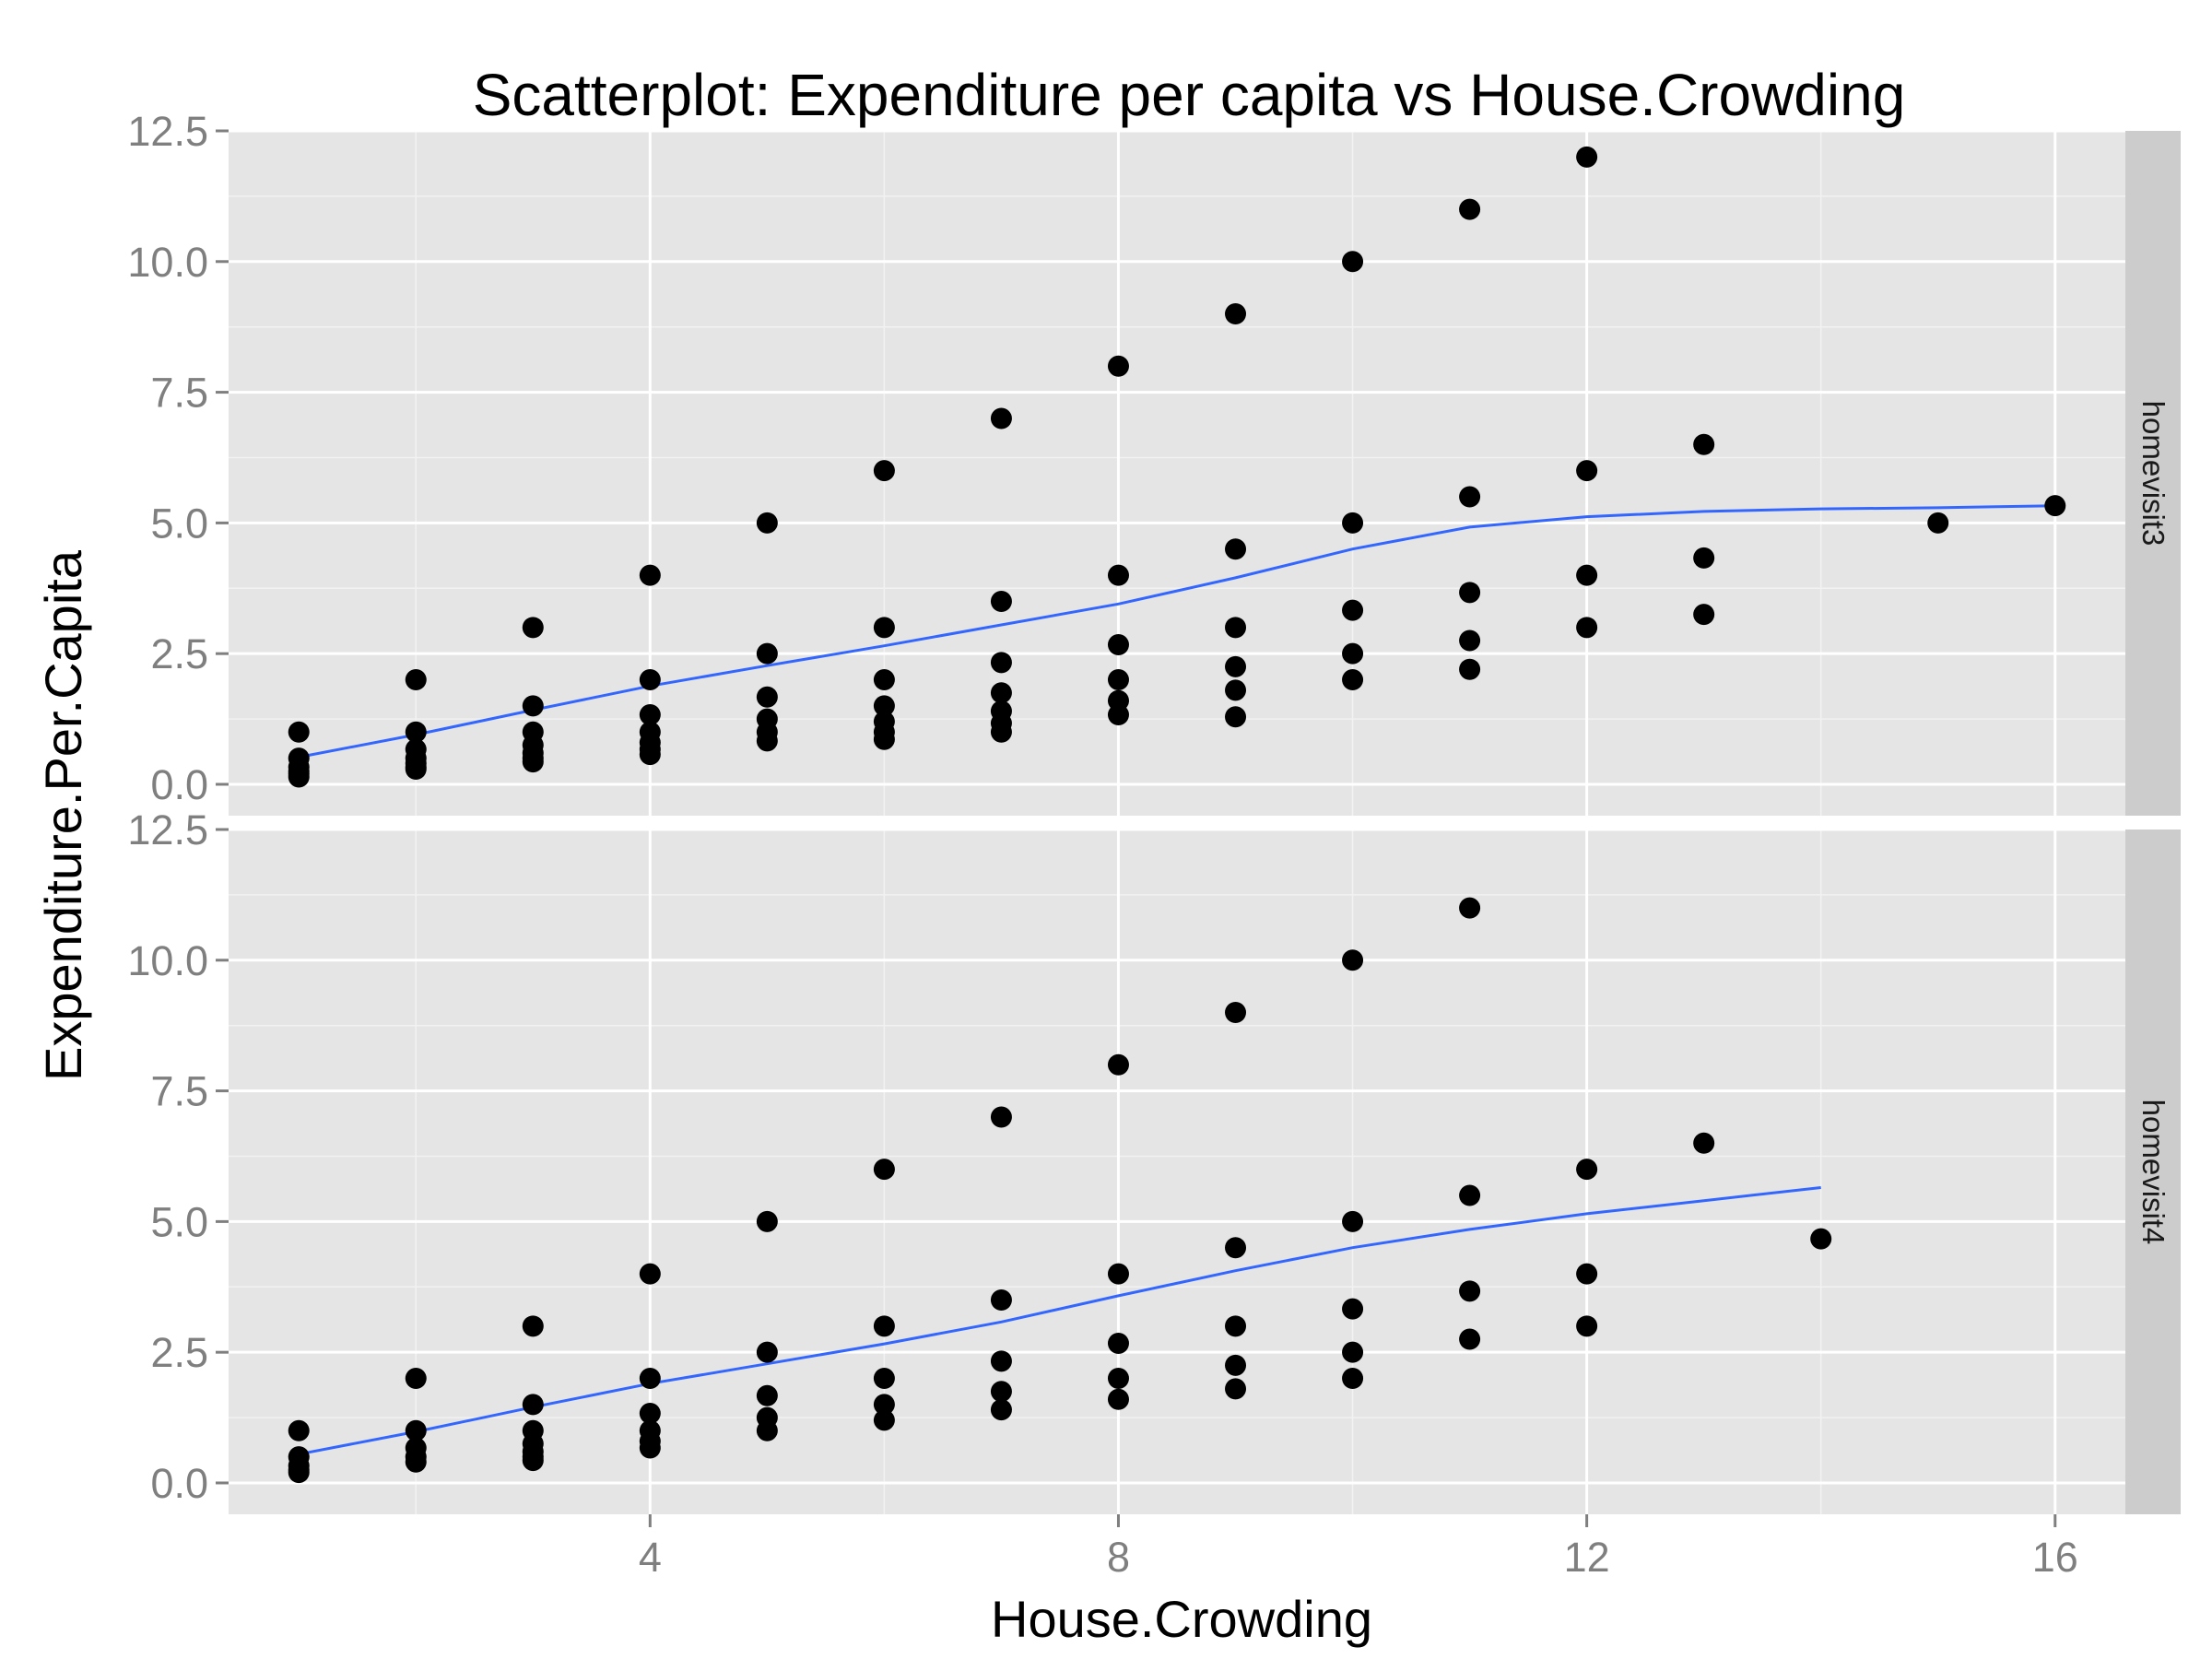 The width and height of the screenshot is (2212, 1659). I want to click on facet-strip-label: homevisit3, so click(2153, 474).